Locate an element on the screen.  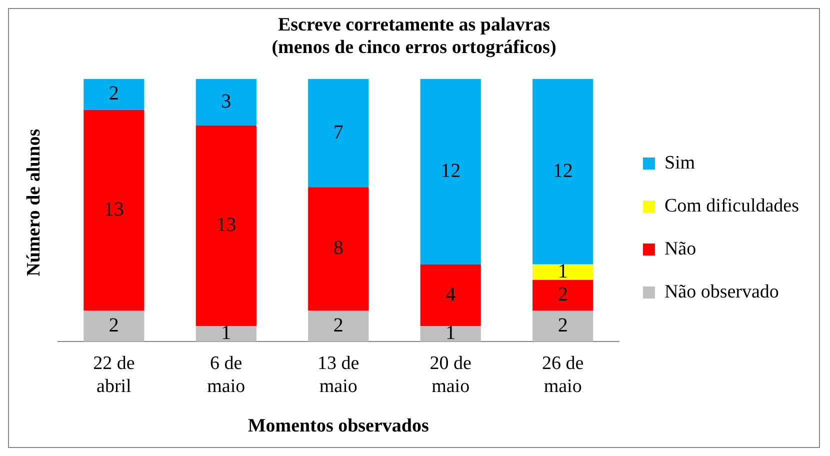
data-label: 7 is located at coordinates (338, 132).